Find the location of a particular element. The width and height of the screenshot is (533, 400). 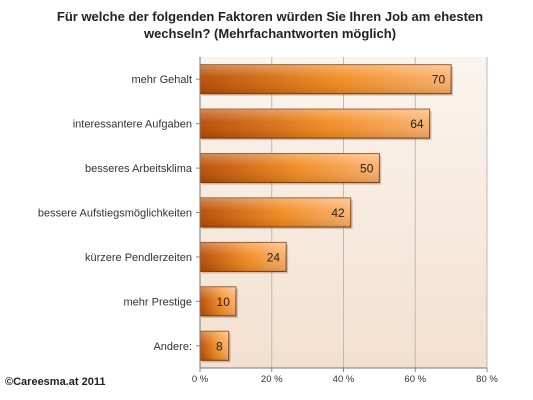

value-label: 8 is located at coordinates (219, 346).